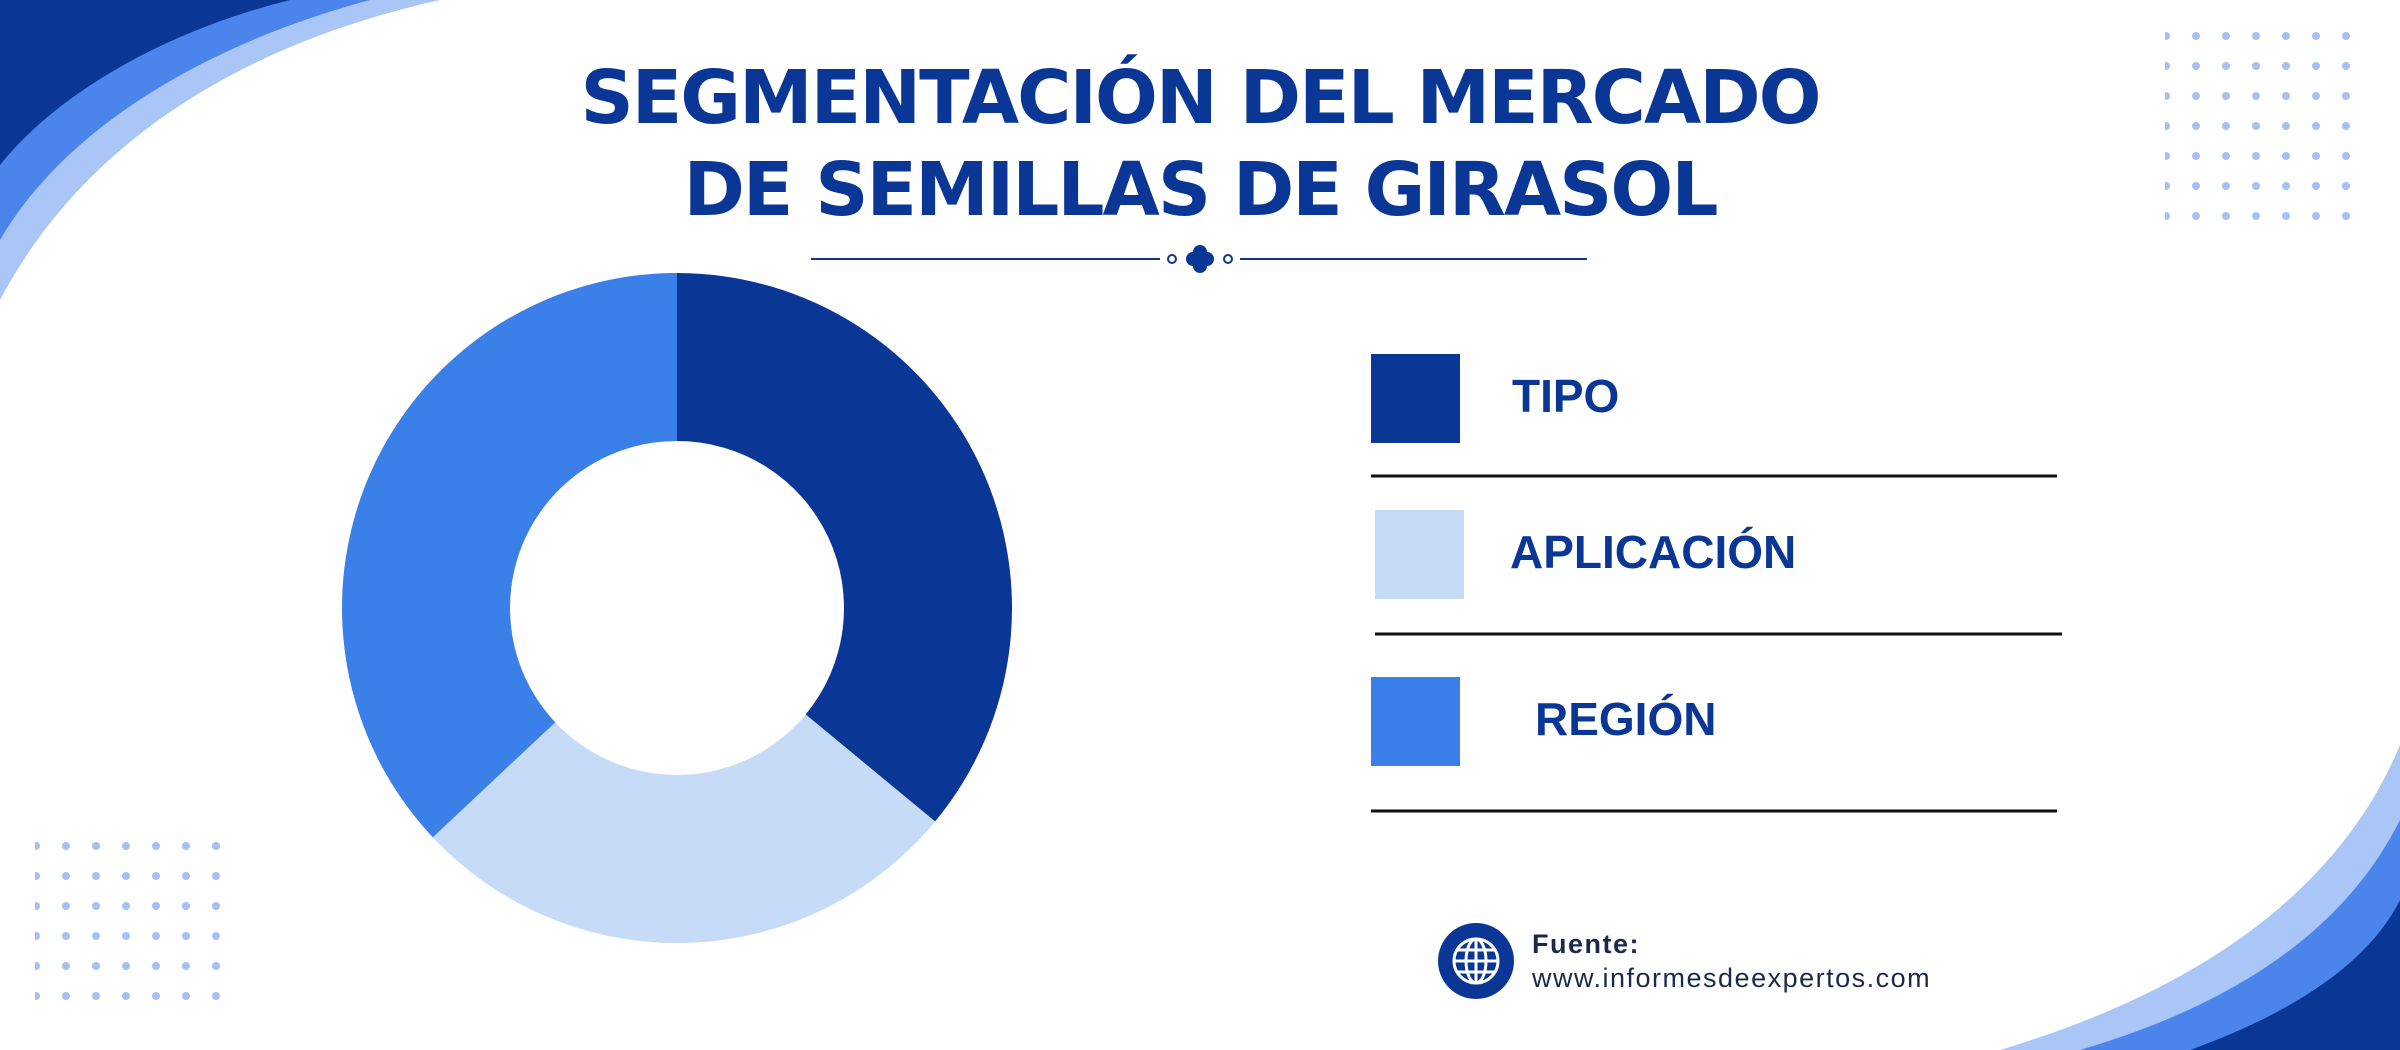 This screenshot has height=1050, width=2400. What do you see at coordinates (1625, 719) in the screenshot?
I see `legend-label: REGIÓN` at bounding box center [1625, 719].